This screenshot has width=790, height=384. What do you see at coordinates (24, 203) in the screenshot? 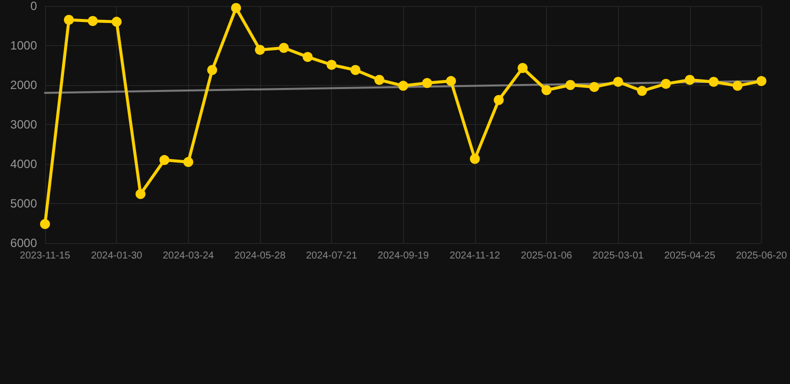
I see `y-tick-label: 5000` at bounding box center [24, 203].